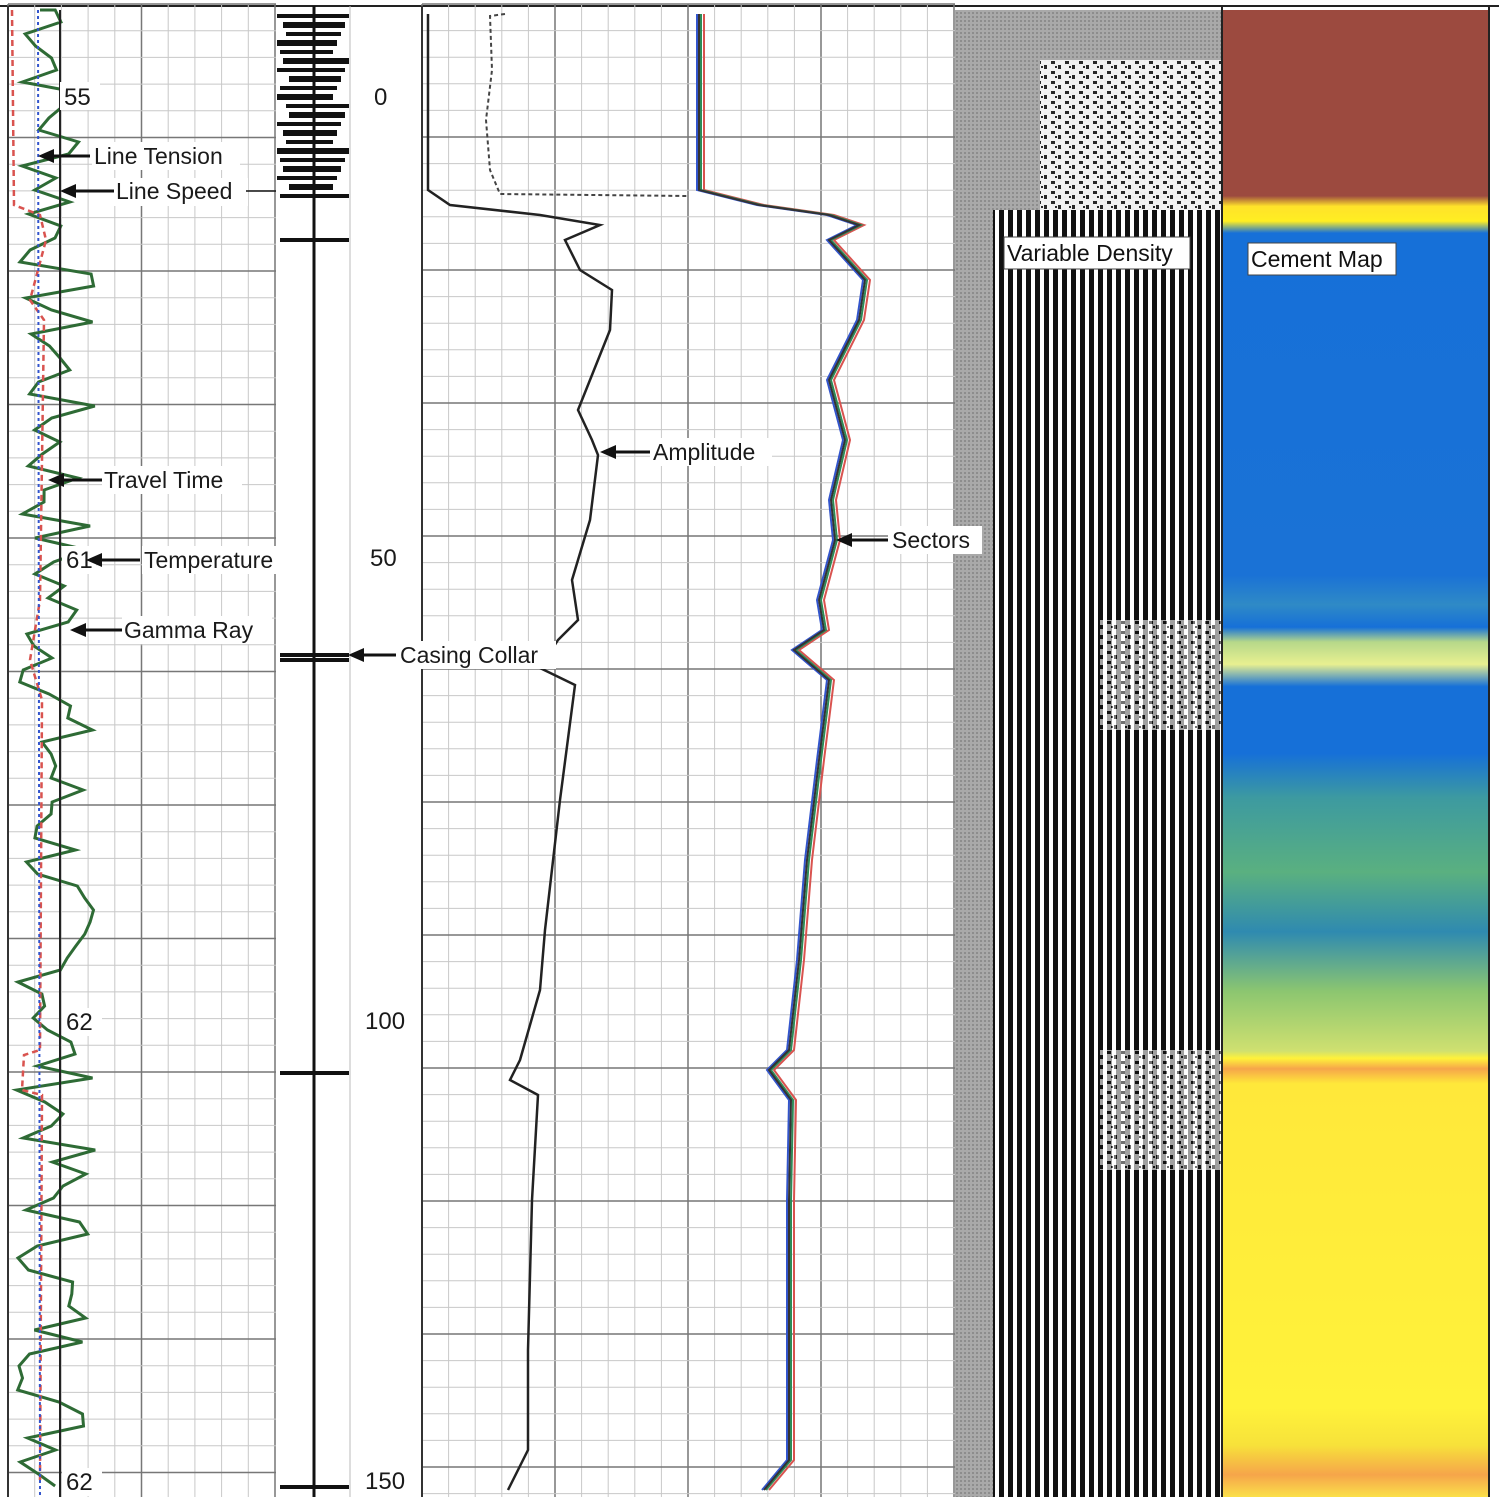 The height and width of the screenshot is (1497, 1499). What do you see at coordinates (189, 630) in the screenshot?
I see `label-gamma-ray: Gamma Ray` at bounding box center [189, 630].